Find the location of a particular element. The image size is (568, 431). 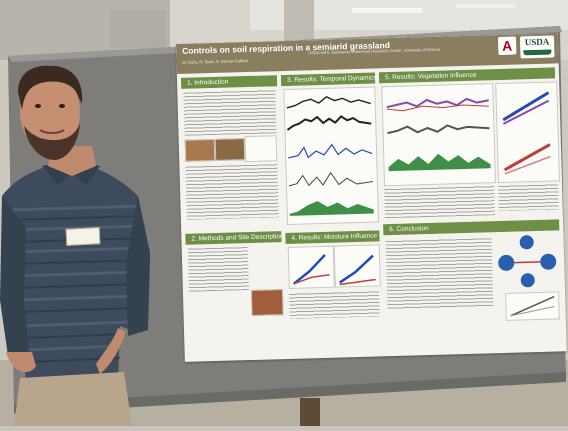

conclusion-diagram is located at coordinates (526, 261).